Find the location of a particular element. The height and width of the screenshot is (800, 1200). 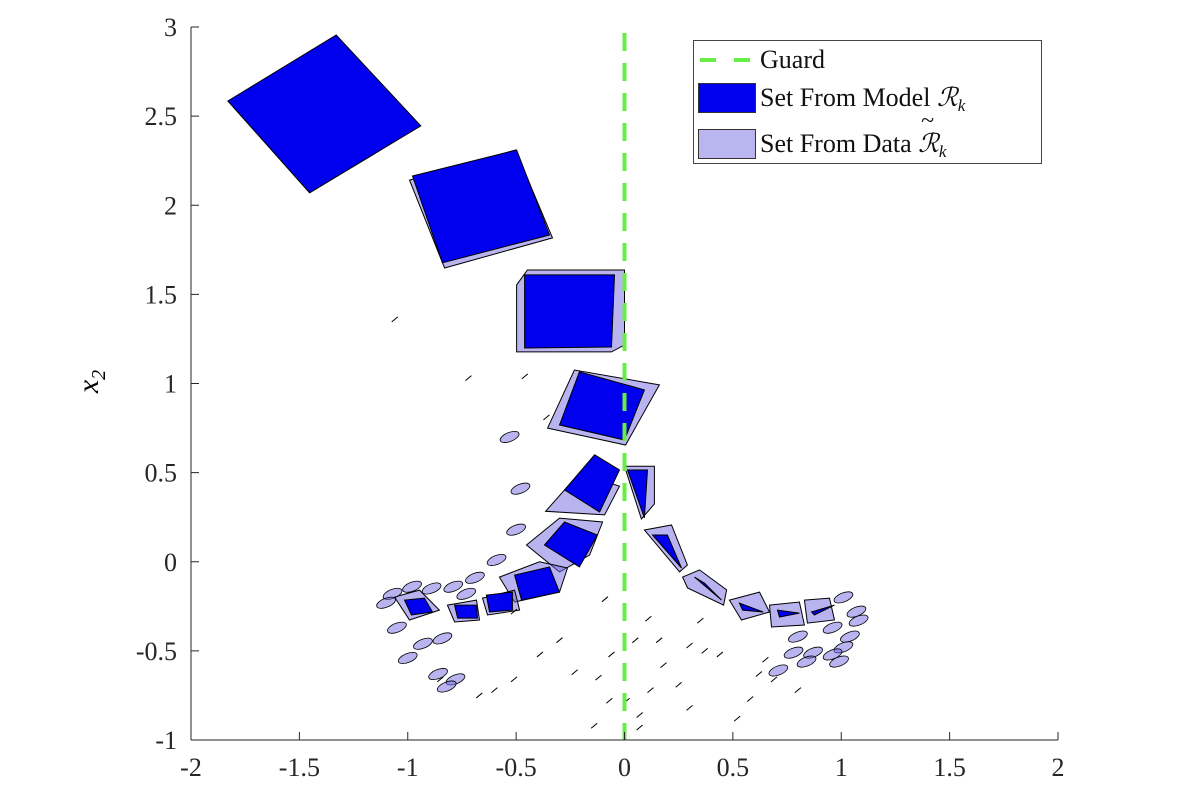

y-tick-label: -0.5 is located at coordinates (156, 651).